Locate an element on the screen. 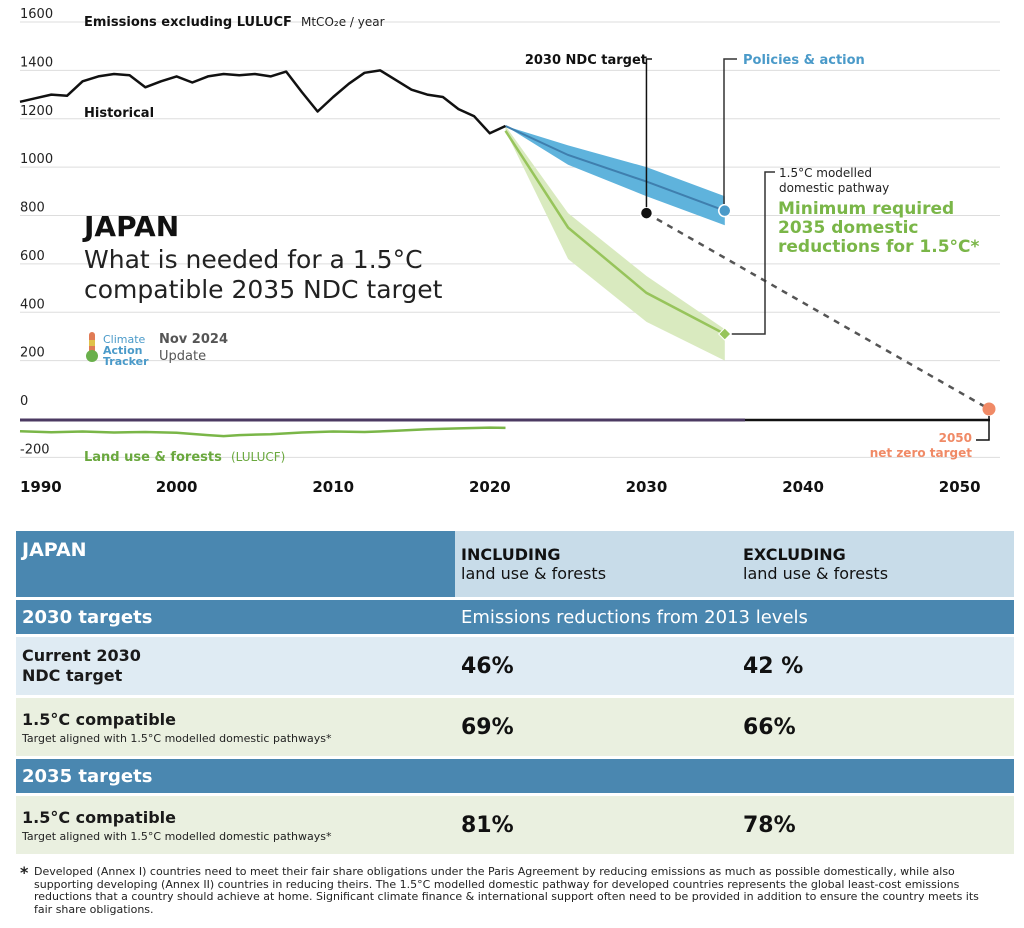 This screenshot has width=1024, height=928. x-tick-label: 2050 is located at coordinates (960, 487).